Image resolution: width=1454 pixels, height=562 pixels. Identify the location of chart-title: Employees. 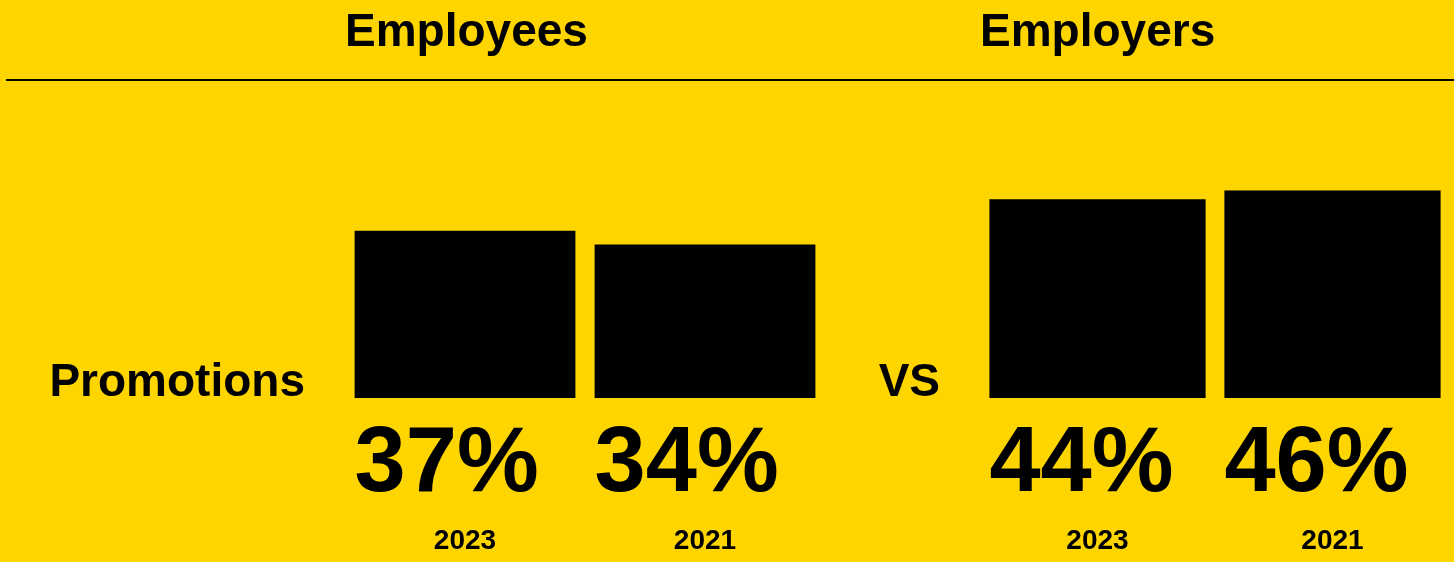
(466, 30).